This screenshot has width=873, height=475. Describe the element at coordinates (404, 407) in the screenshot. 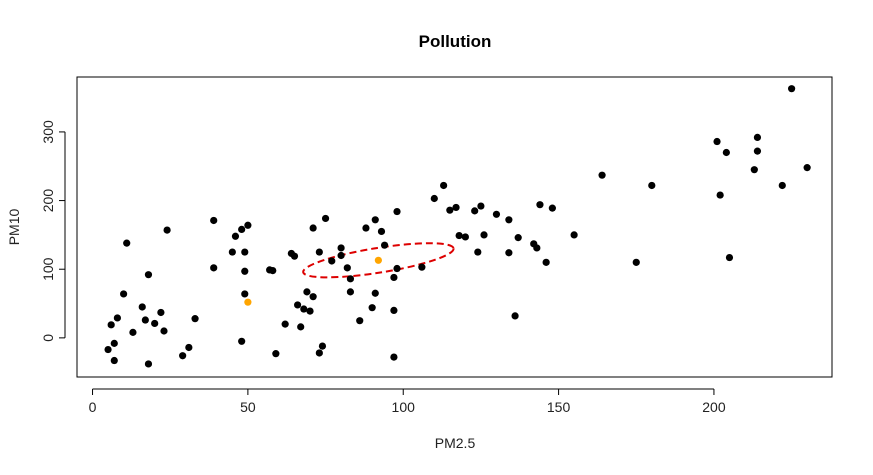

I see `x-tick-label: 100` at that location.